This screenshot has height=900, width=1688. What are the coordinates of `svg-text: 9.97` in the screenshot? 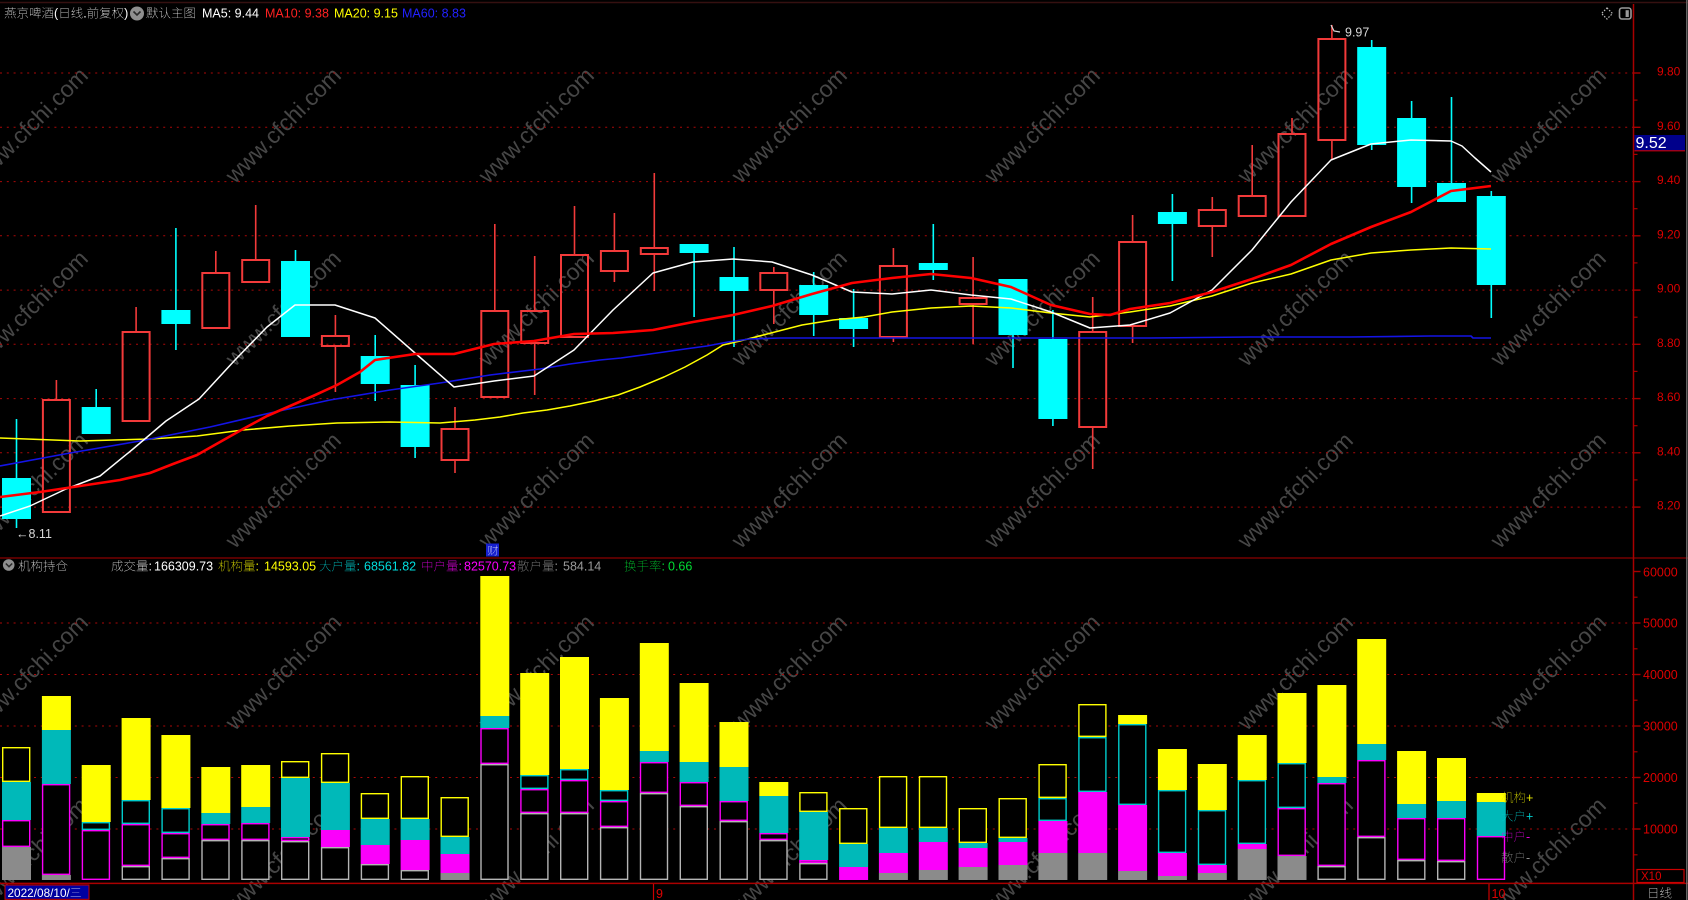 It's located at (1357, 33).